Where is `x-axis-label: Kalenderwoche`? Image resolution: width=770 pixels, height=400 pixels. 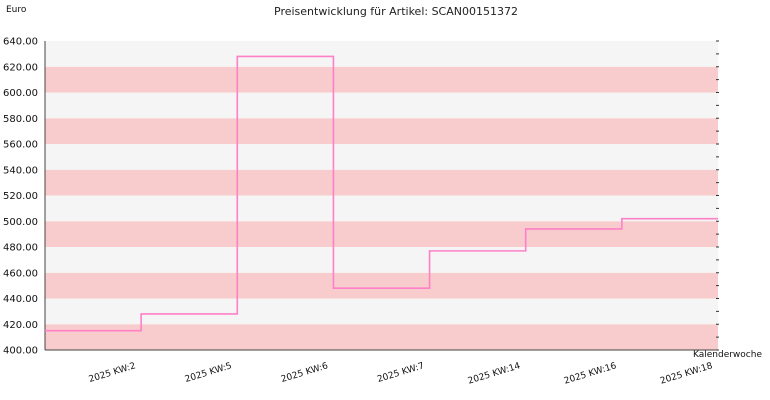
x-axis-label: Kalenderwoche is located at coordinates (727, 355).